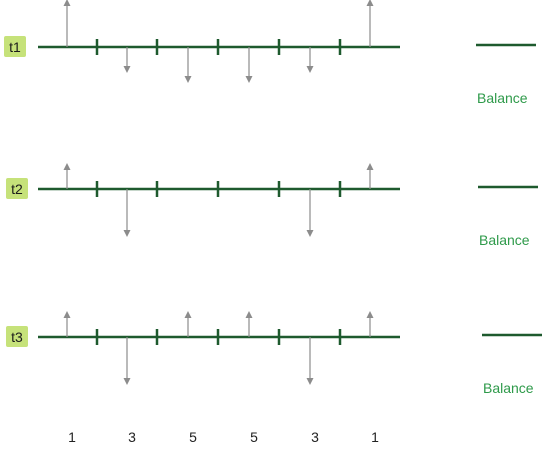  I want to click on column-label-4: 5, so click(254, 437).